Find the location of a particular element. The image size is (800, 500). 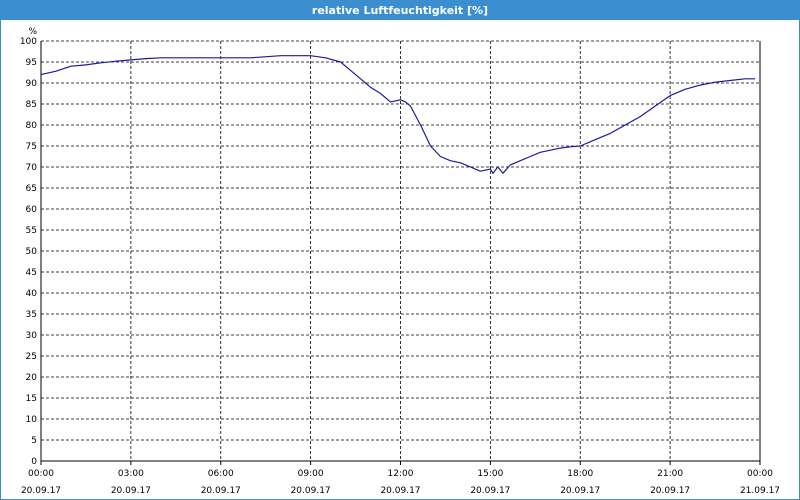

y-tick-label: 95 is located at coordinates (31, 63).